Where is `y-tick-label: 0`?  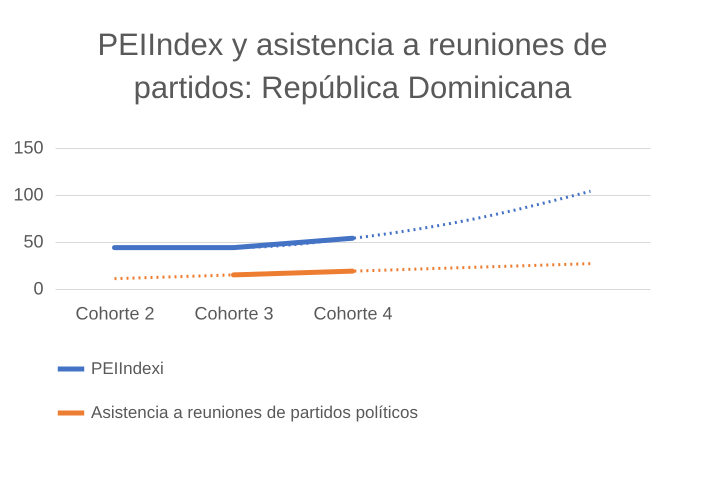 y-tick-label: 0 is located at coordinates (38, 288).